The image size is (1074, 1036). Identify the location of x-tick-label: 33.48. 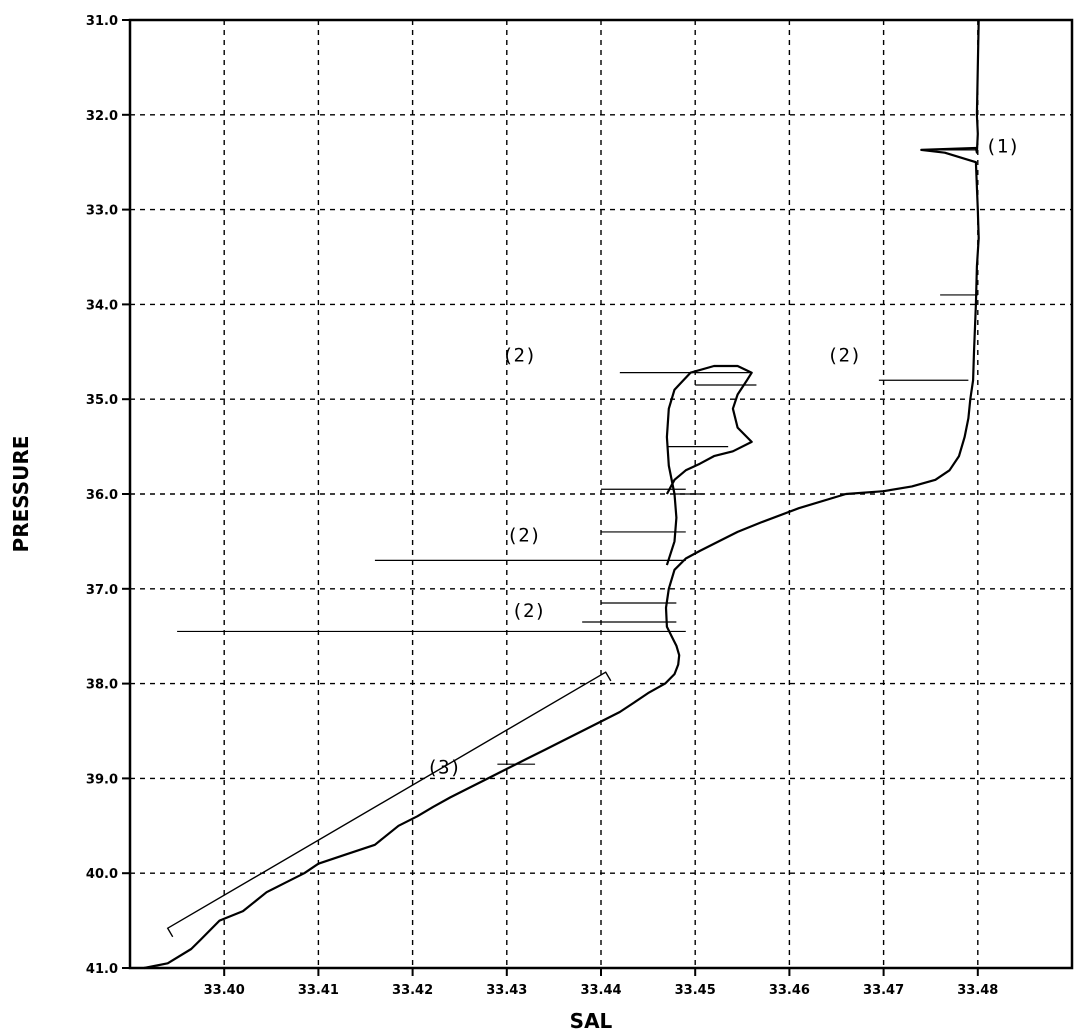
(977, 990).